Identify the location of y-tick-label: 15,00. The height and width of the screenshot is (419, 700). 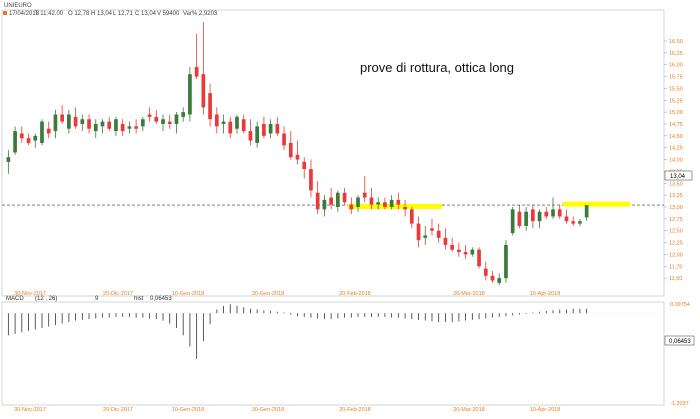
(676, 113).